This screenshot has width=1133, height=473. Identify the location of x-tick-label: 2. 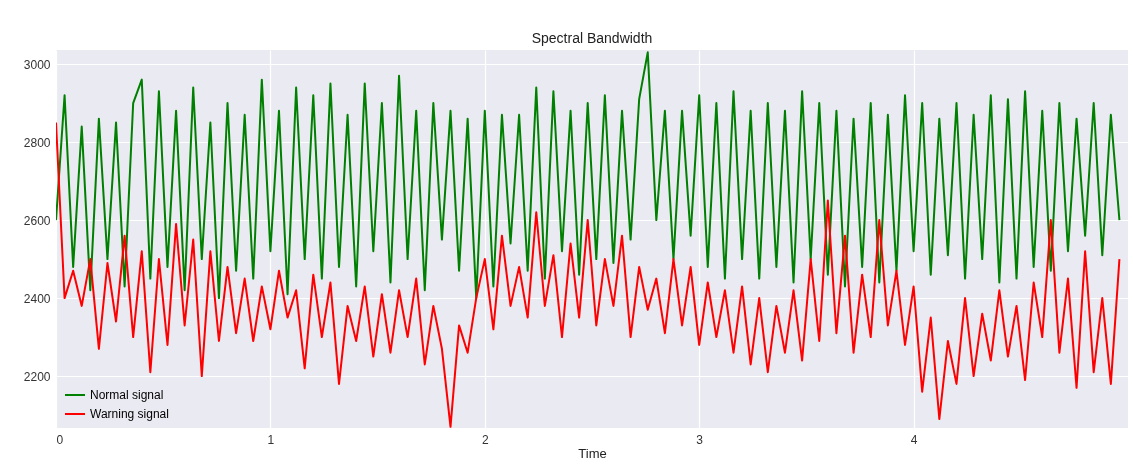
(485, 439).